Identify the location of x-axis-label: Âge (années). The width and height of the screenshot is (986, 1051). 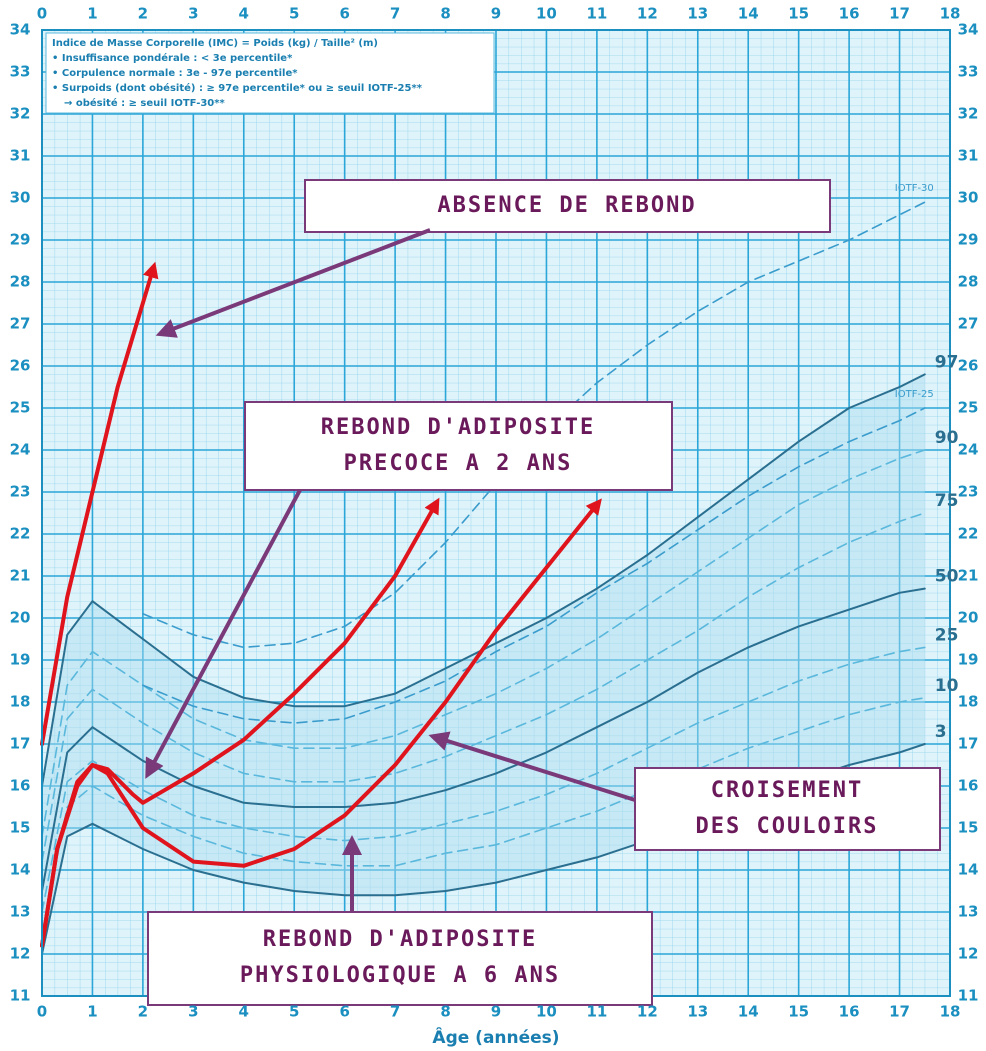
(495, 1037).